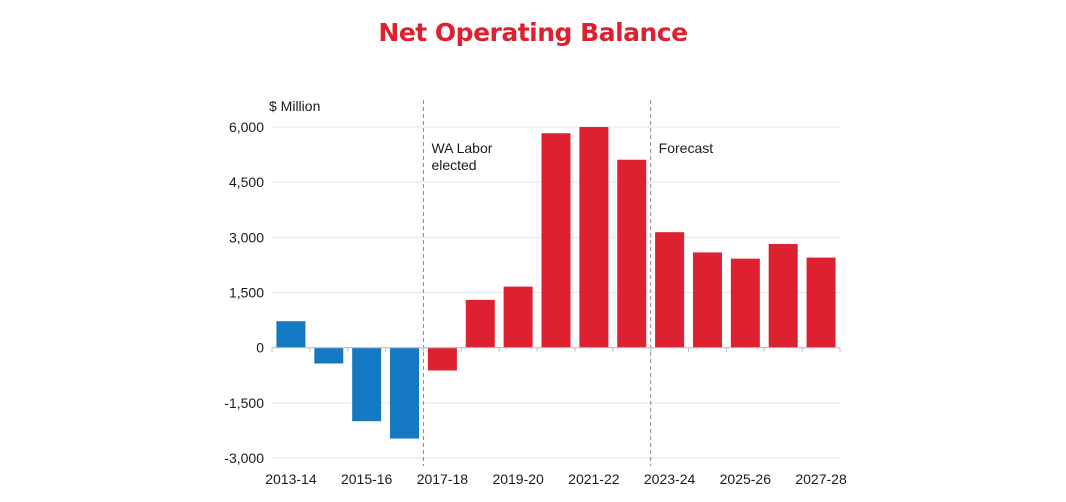 This screenshot has height=502, width=1066. What do you see at coordinates (556, 349) in the screenshot?
I see `zero-axis` at bounding box center [556, 349].